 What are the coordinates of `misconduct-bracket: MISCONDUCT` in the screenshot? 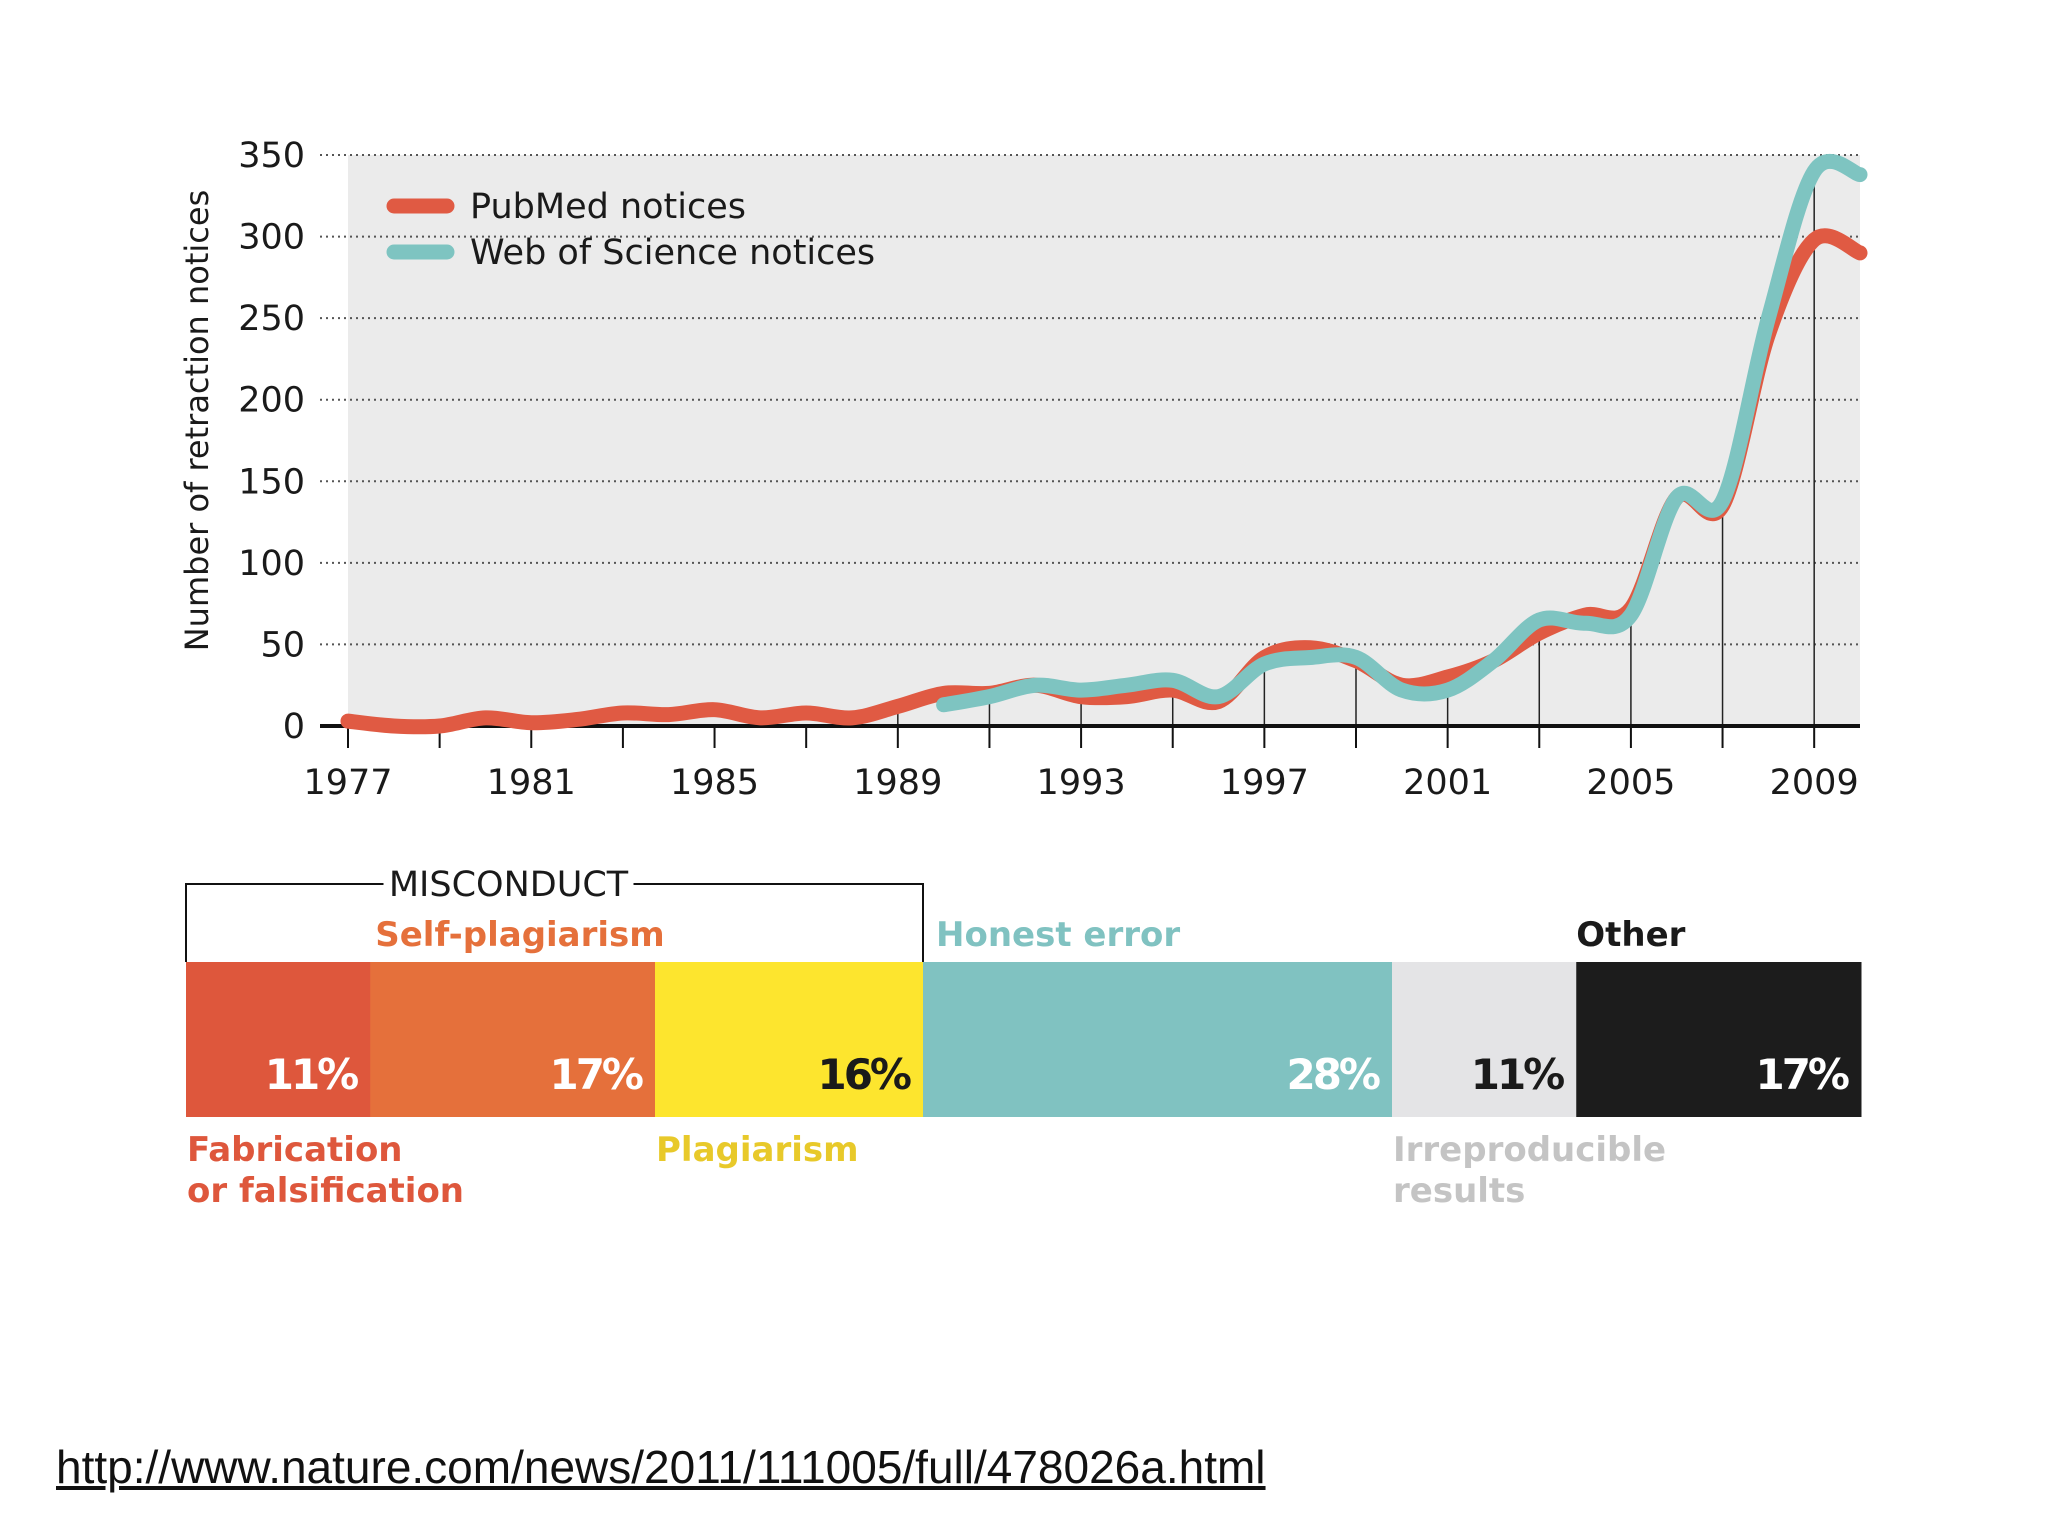 It's located at (554, 913).